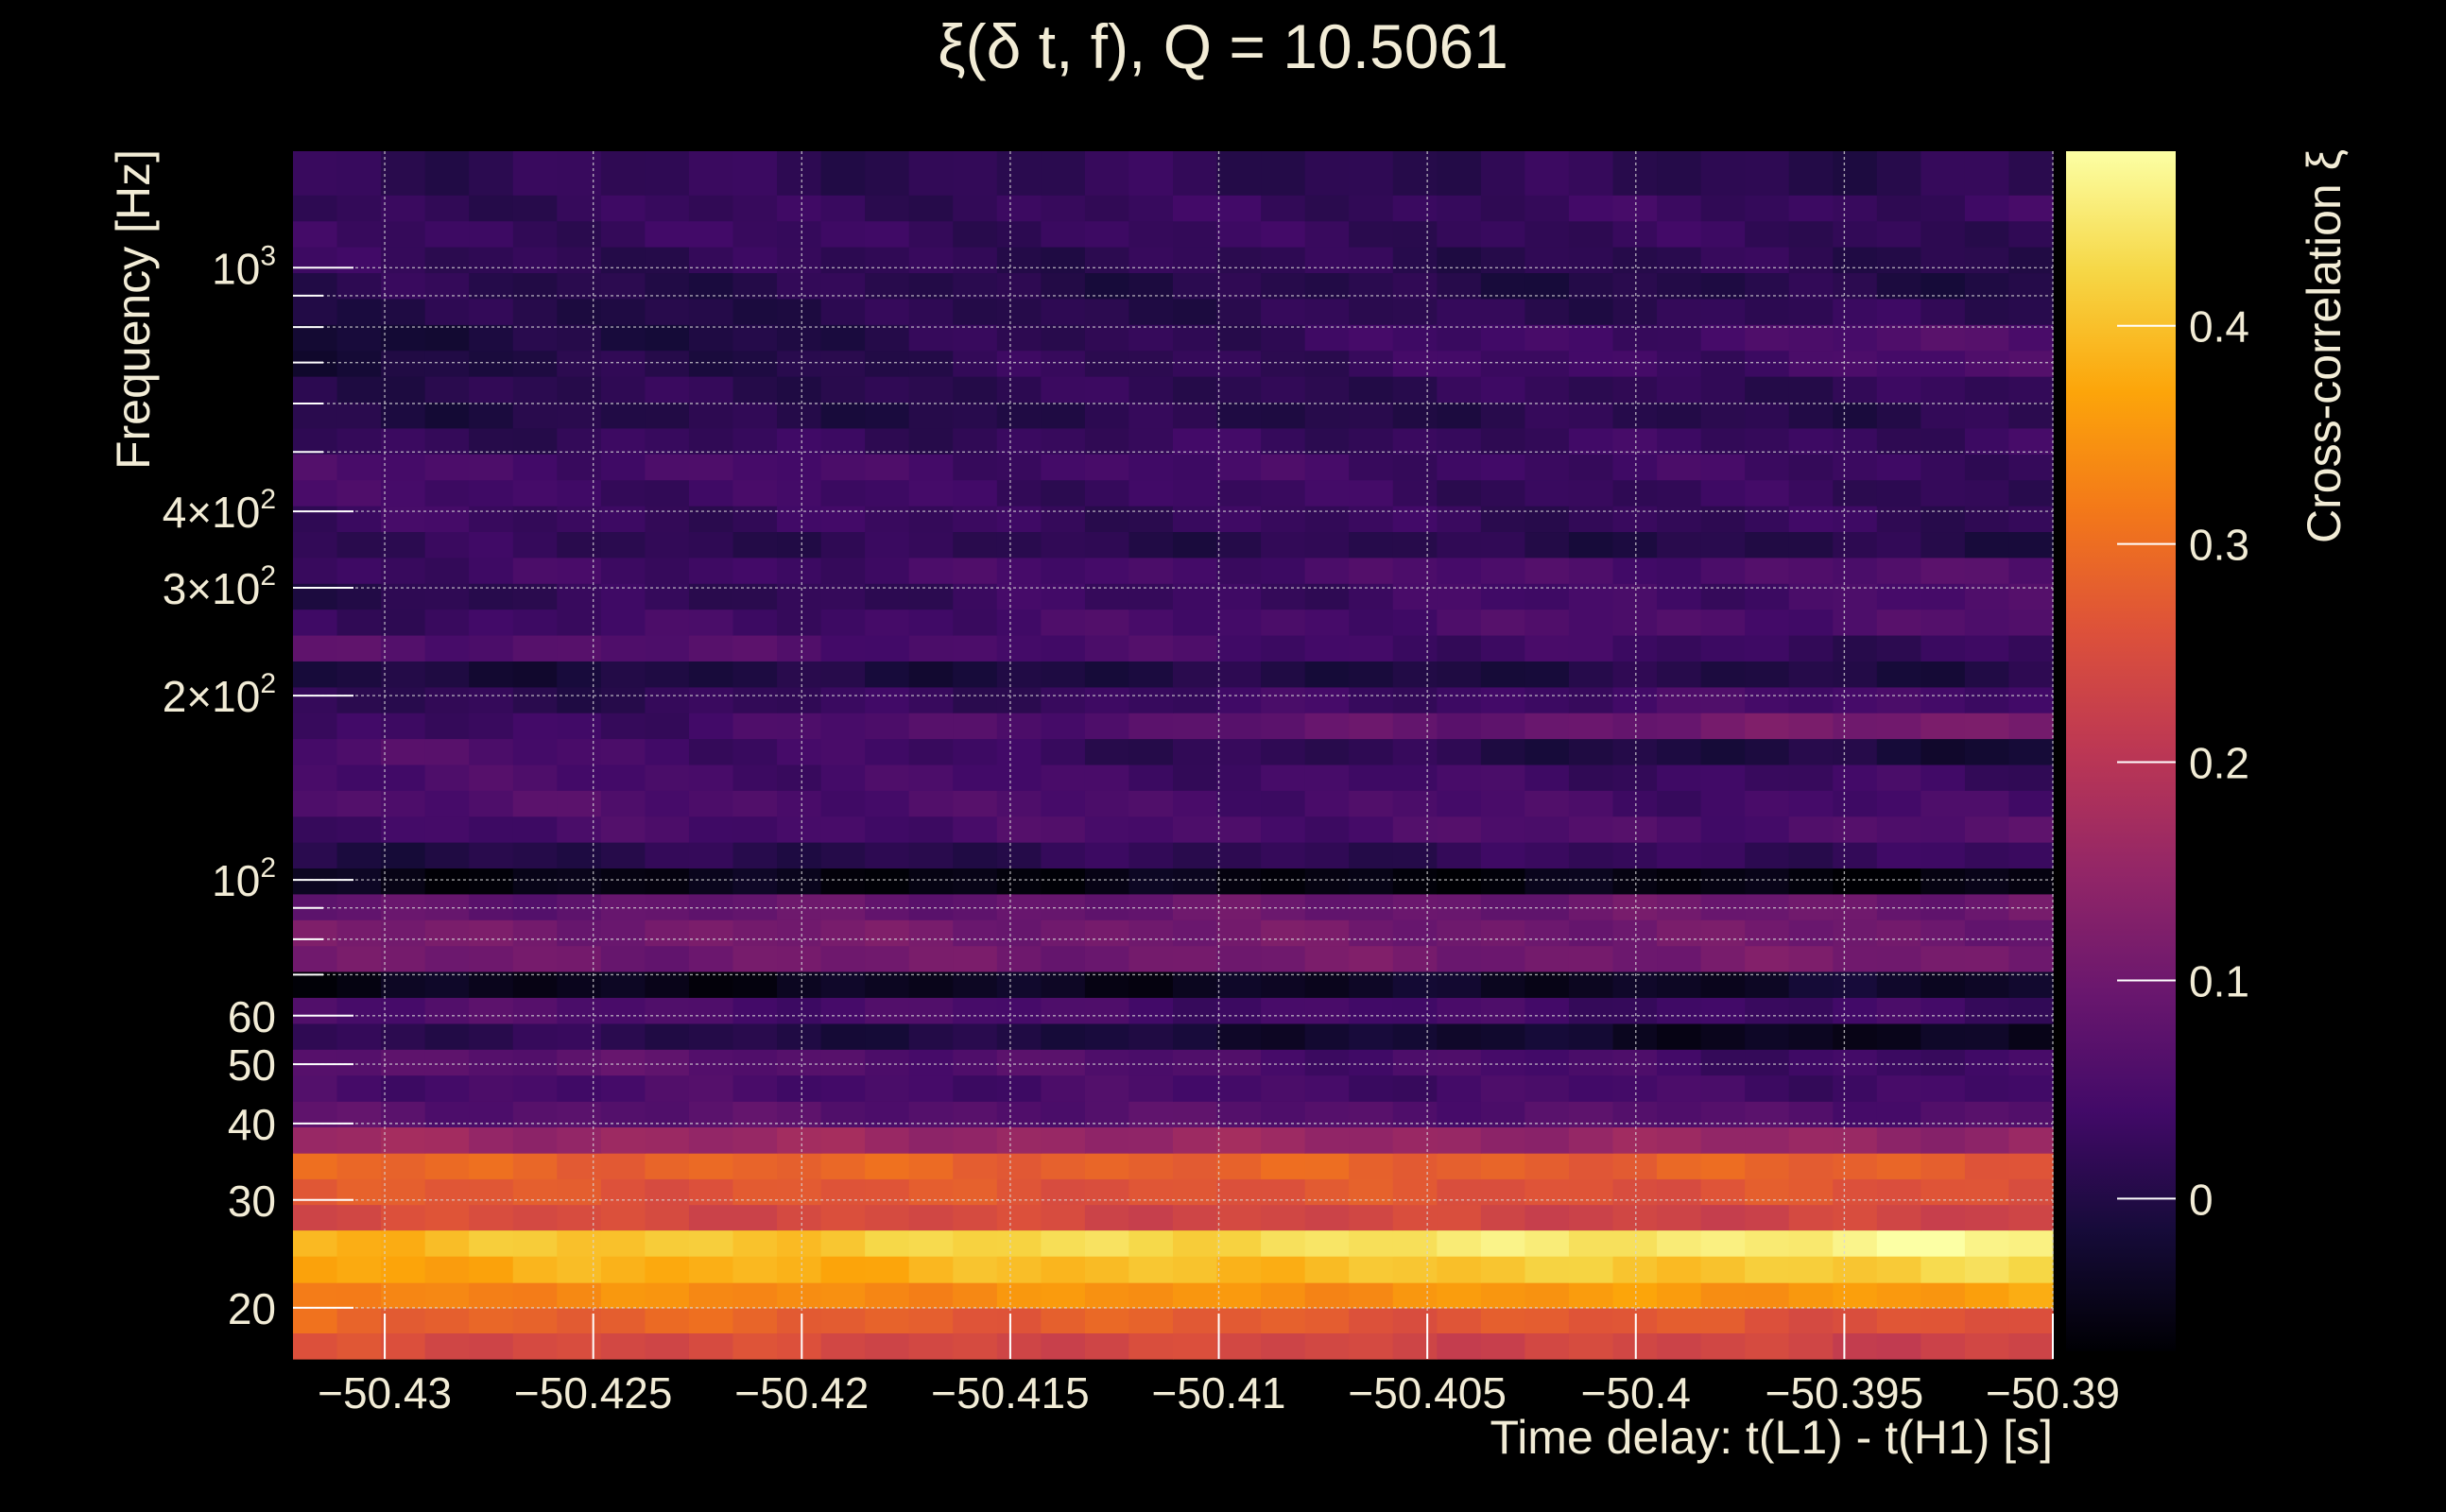 This screenshot has height=1512, width=2446. What do you see at coordinates (801, 1393) in the screenshot?
I see `x-tick-label: −50.42` at bounding box center [801, 1393].